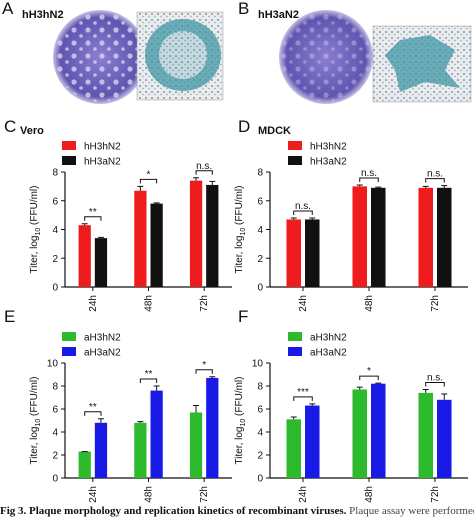 The image size is (474, 517). Describe the element at coordinates (274, 131) in the screenshot. I see `chart-title: MDCK` at that location.